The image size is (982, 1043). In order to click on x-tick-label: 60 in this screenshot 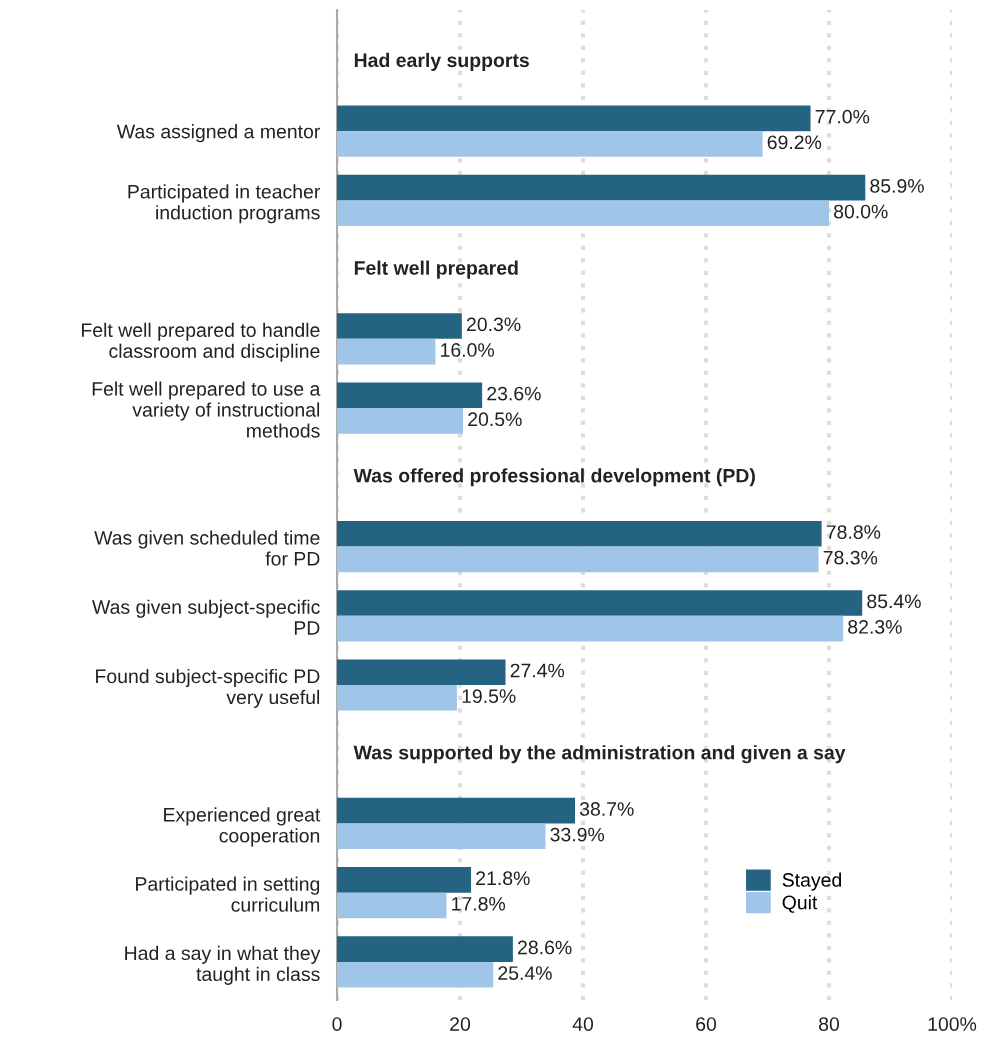, I will do `click(706, 1024)`.